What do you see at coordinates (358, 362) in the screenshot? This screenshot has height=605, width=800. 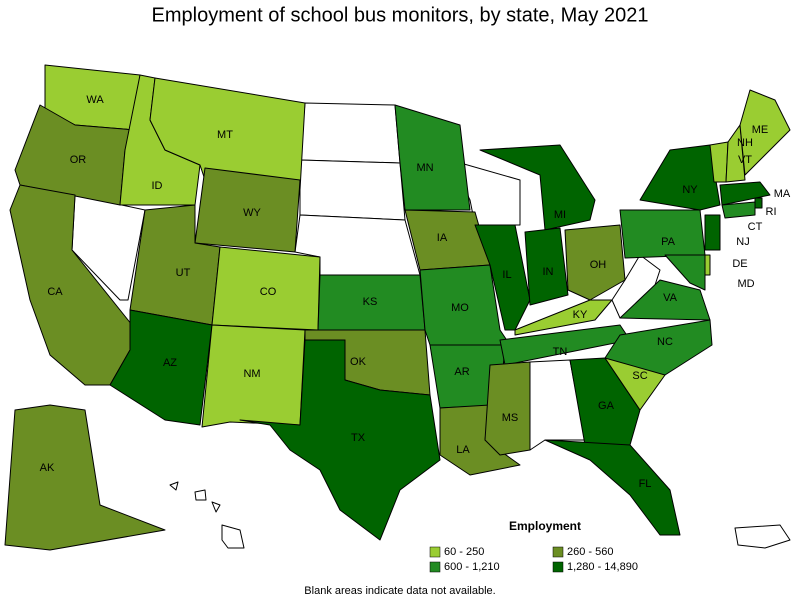 I see `state-label: OK` at bounding box center [358, 362].